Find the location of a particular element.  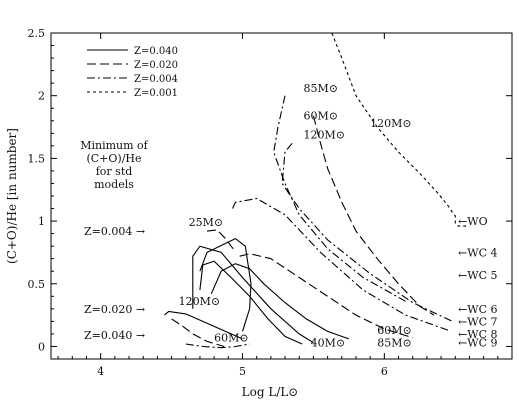

wr-type-label: ←WC 4 is located at coordinates (477, 252).